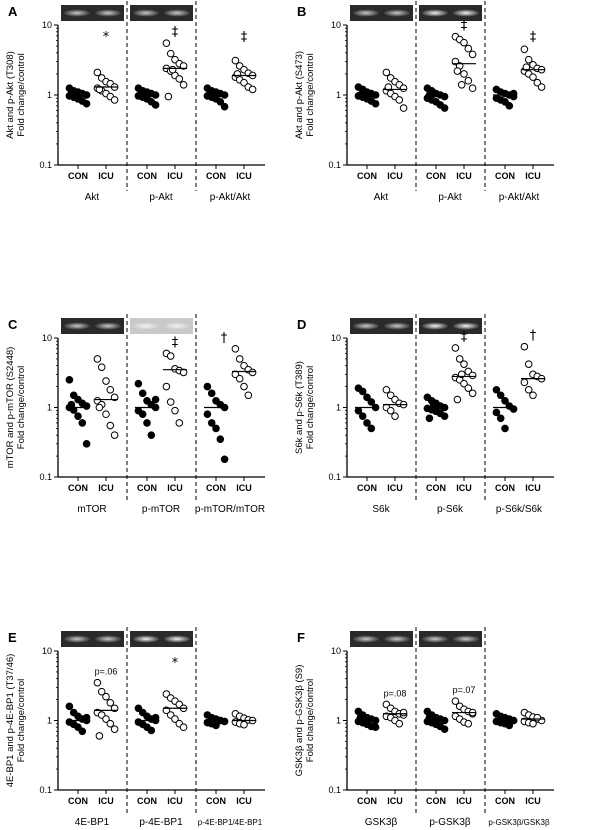  I want to click on category-label: p-mTOR, so click(161, 509).